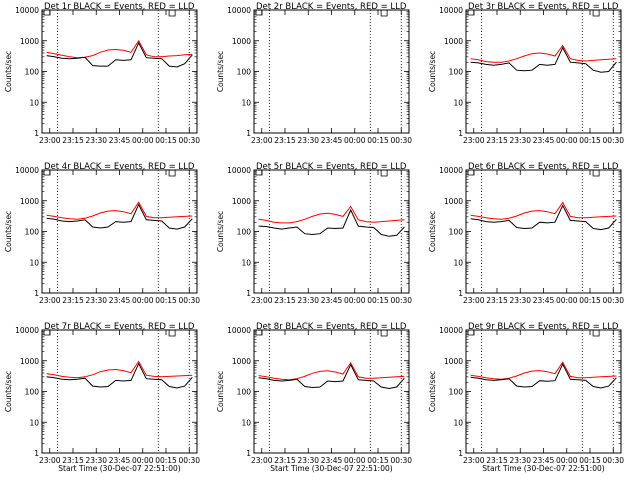 The height and width of the screenshot is (484, 640). Describe the element at coordinates (331, 327) in the screenshot. I see `chart-title: Det 8r BLACK = Events, RED = LLD` at that location.